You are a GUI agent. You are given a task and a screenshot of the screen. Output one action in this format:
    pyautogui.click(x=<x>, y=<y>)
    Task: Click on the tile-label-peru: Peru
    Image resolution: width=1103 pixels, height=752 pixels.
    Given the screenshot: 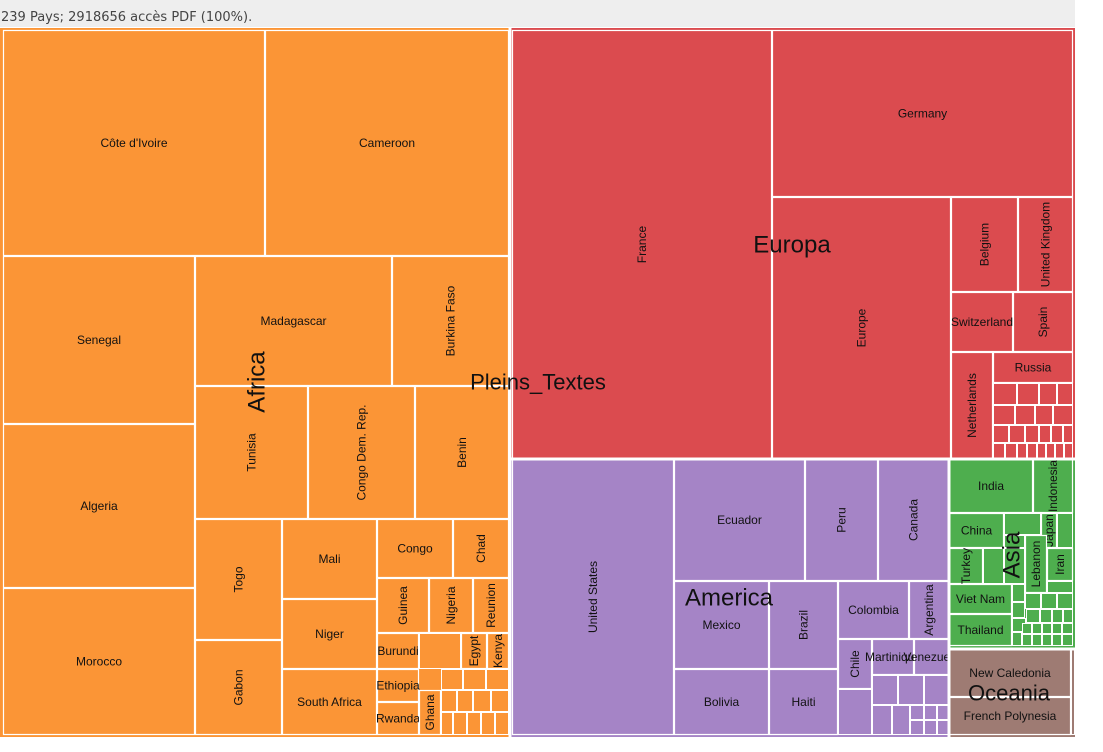 What is the action you would take?
    pyautogui.click(x=842, y=519)
    